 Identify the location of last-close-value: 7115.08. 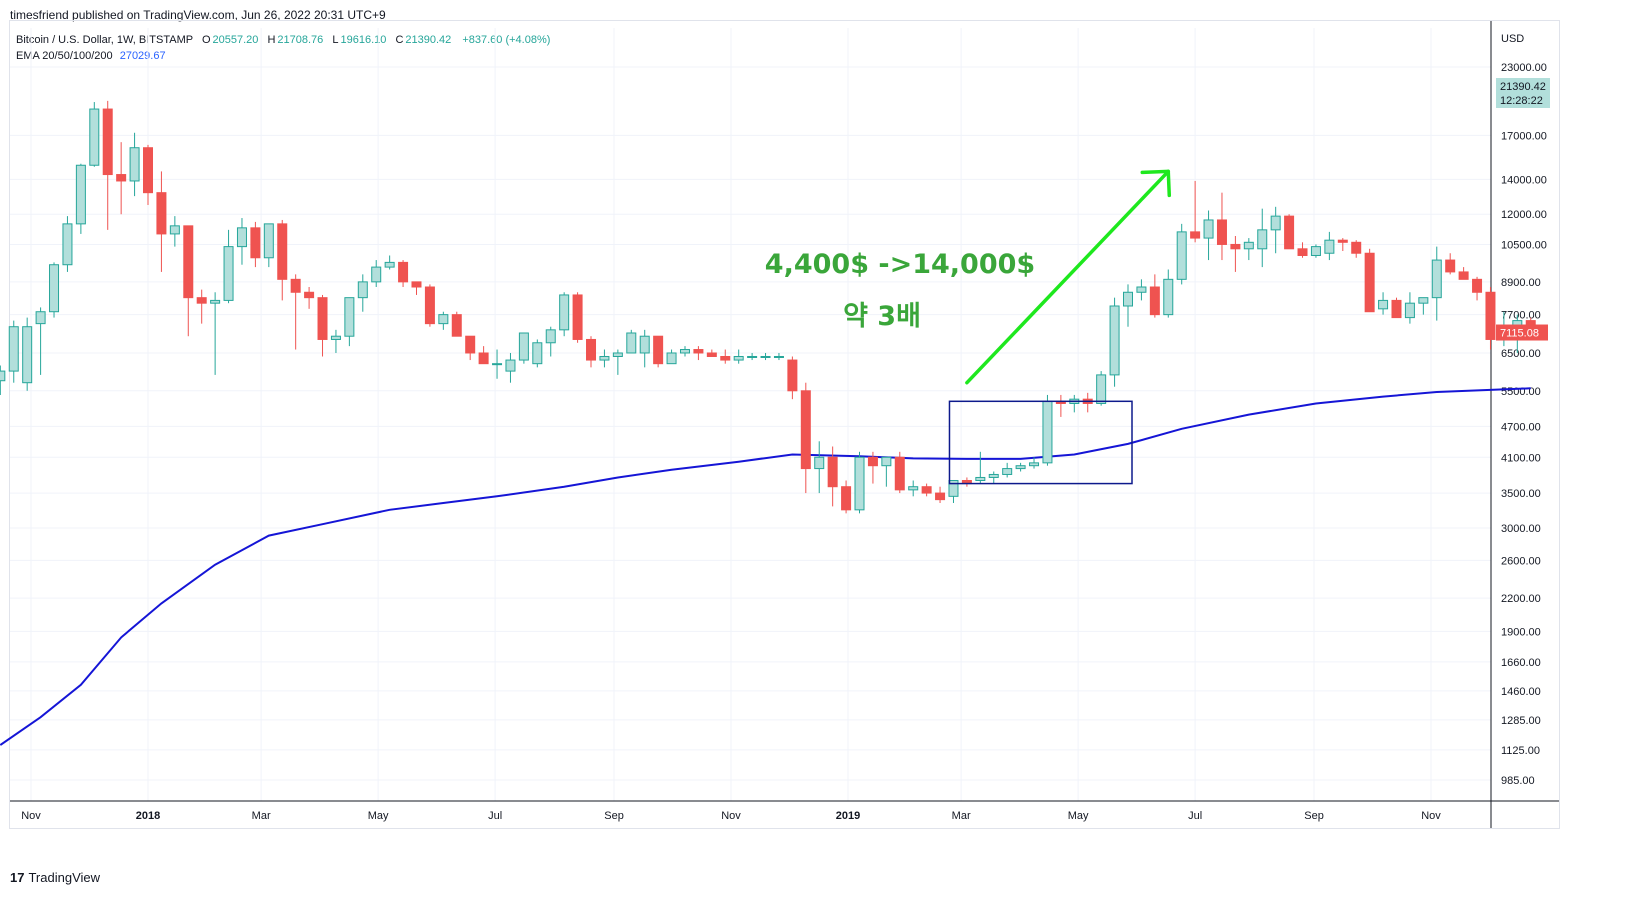
(1519, 334).